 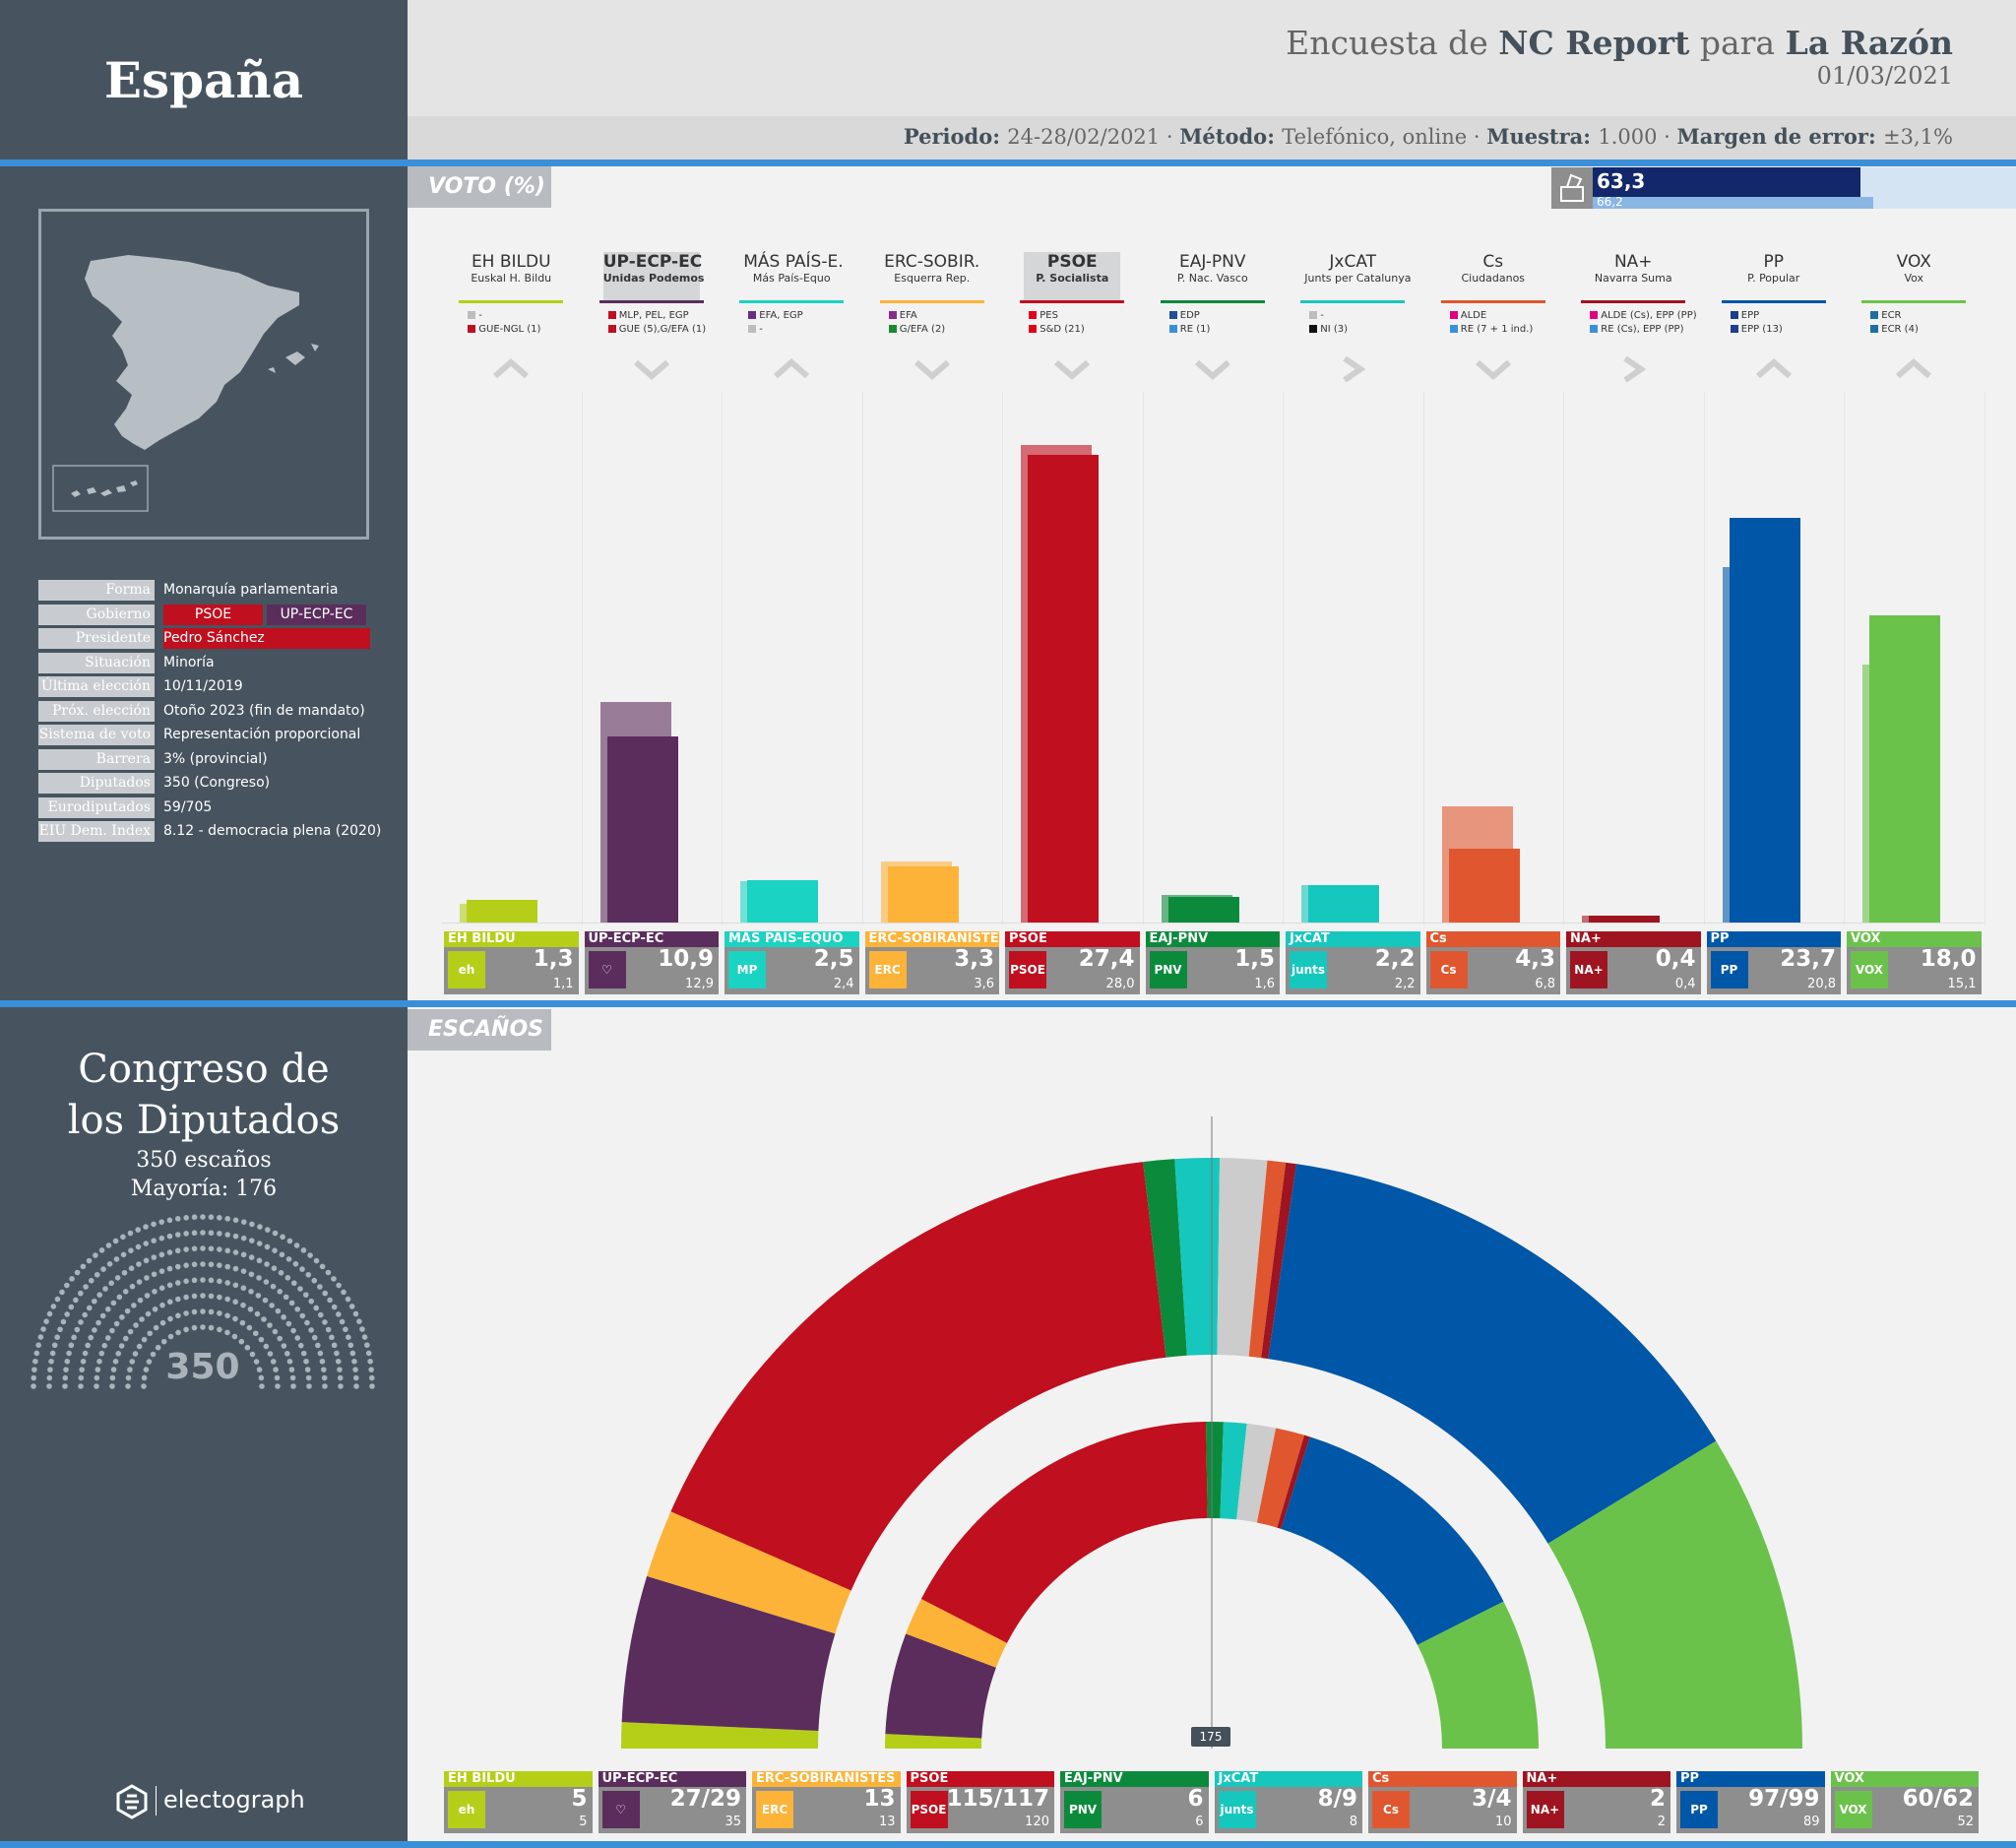 What do you see at coordinates (1120, 984) in the screenshot?
I see `vote-card-previous: 28,0` at bounding box center [1120, 984].